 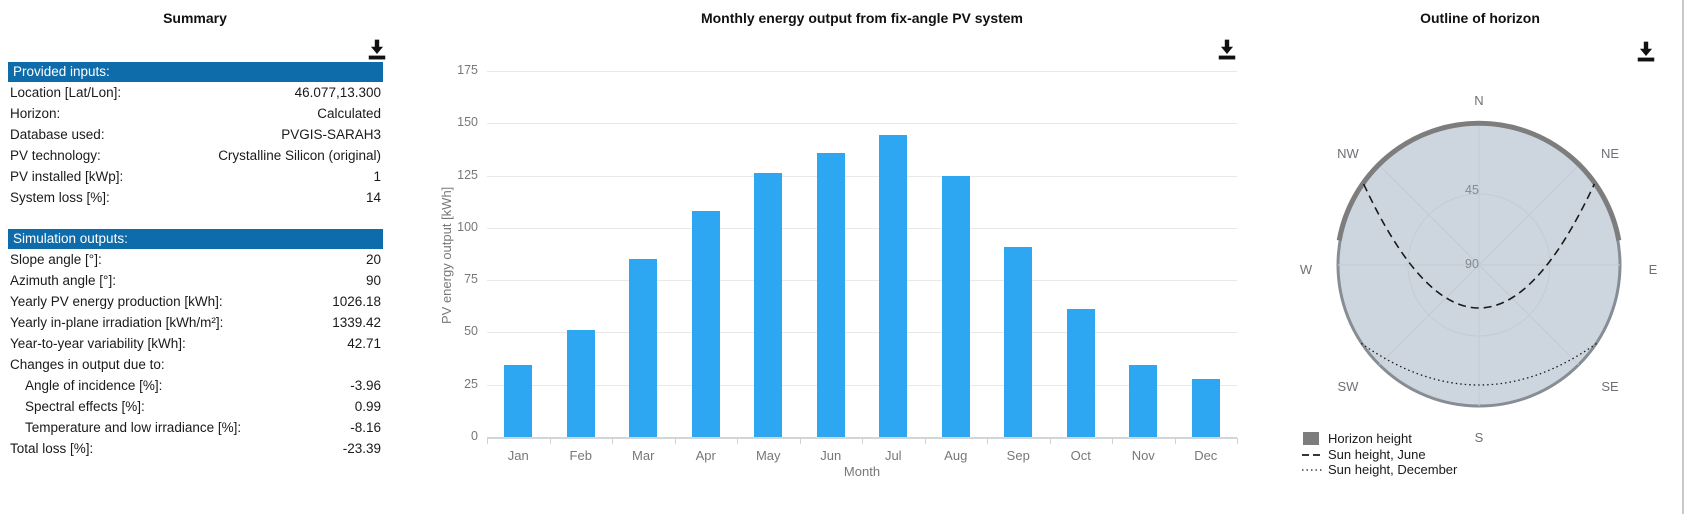 I want to click on x-tick-label: Jan, so click(x=518, y=455).